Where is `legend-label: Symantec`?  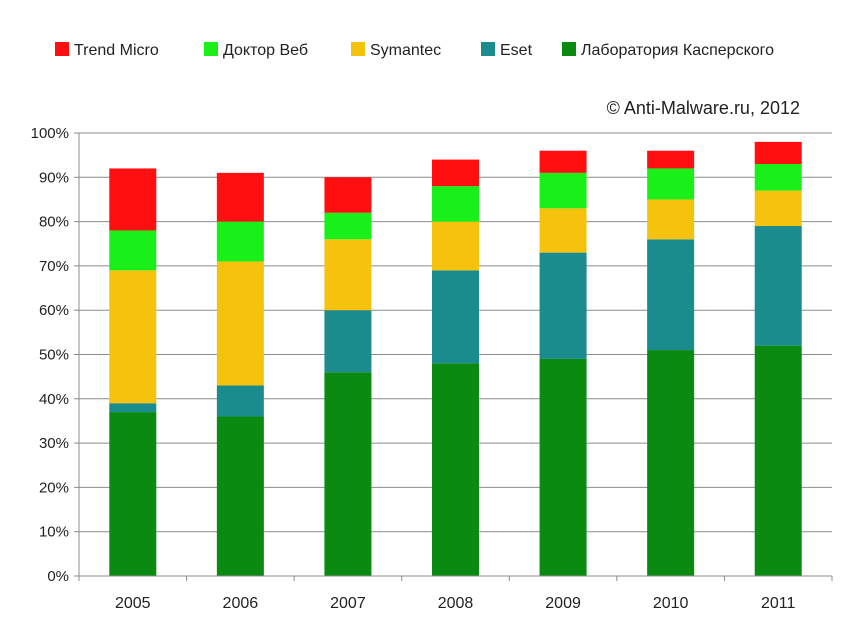 legend-label: Symantec is located at coordinates (405, 50).